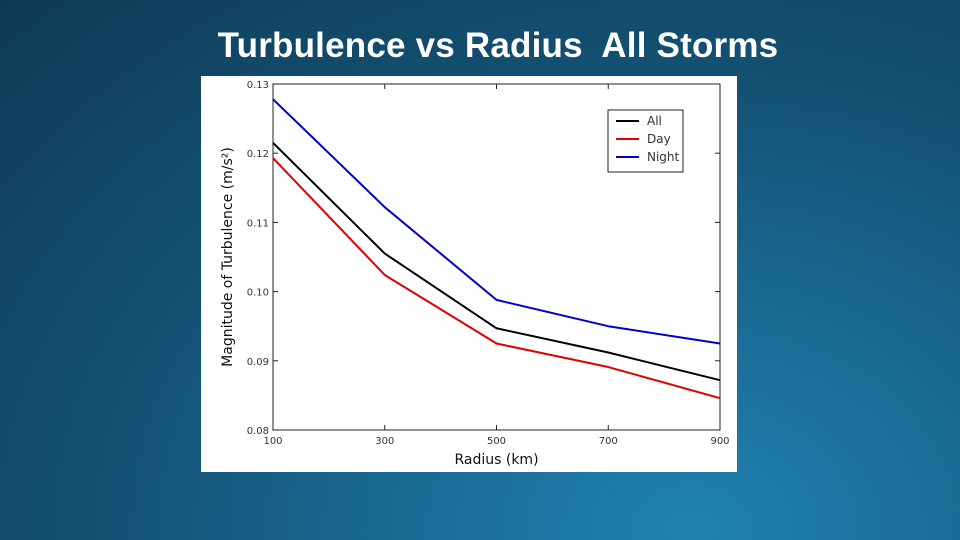  What do you see at coordinates (258, 293) in the screenshot?
I see `y-tick-label: 0.10` at bounding box center [258, 293].